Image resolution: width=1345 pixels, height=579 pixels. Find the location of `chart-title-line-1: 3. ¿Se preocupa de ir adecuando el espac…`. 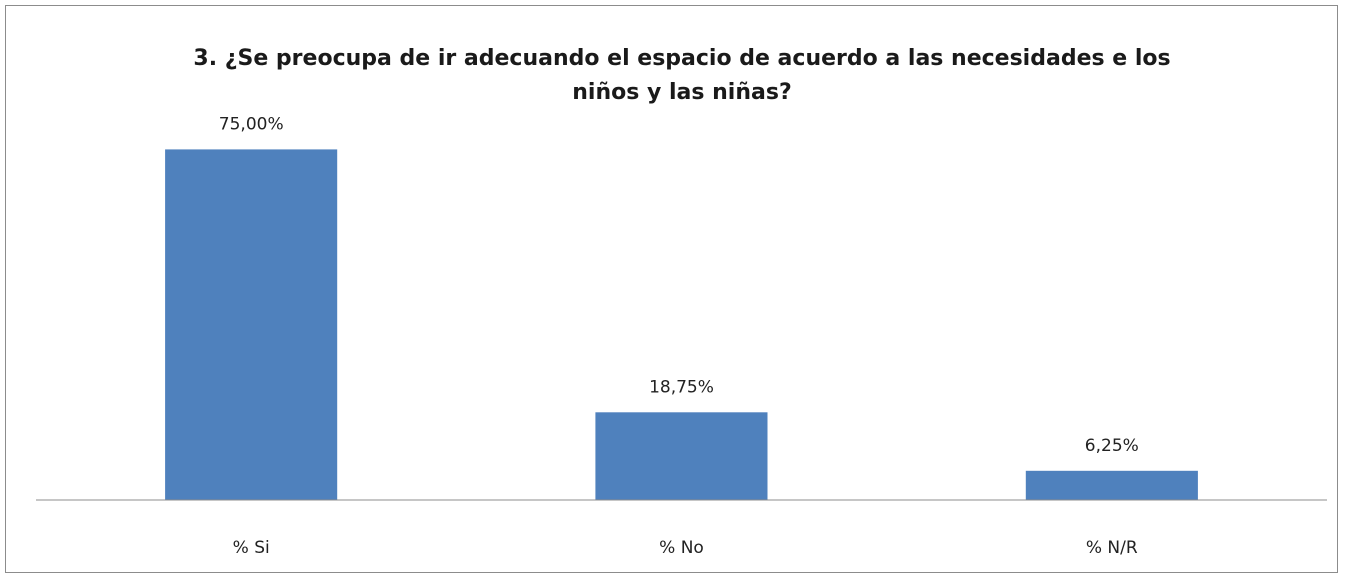

chart-title-line-1: 3. ¿Se preocupa de ir adecuando el espac… is located at coordinates (681, 58).